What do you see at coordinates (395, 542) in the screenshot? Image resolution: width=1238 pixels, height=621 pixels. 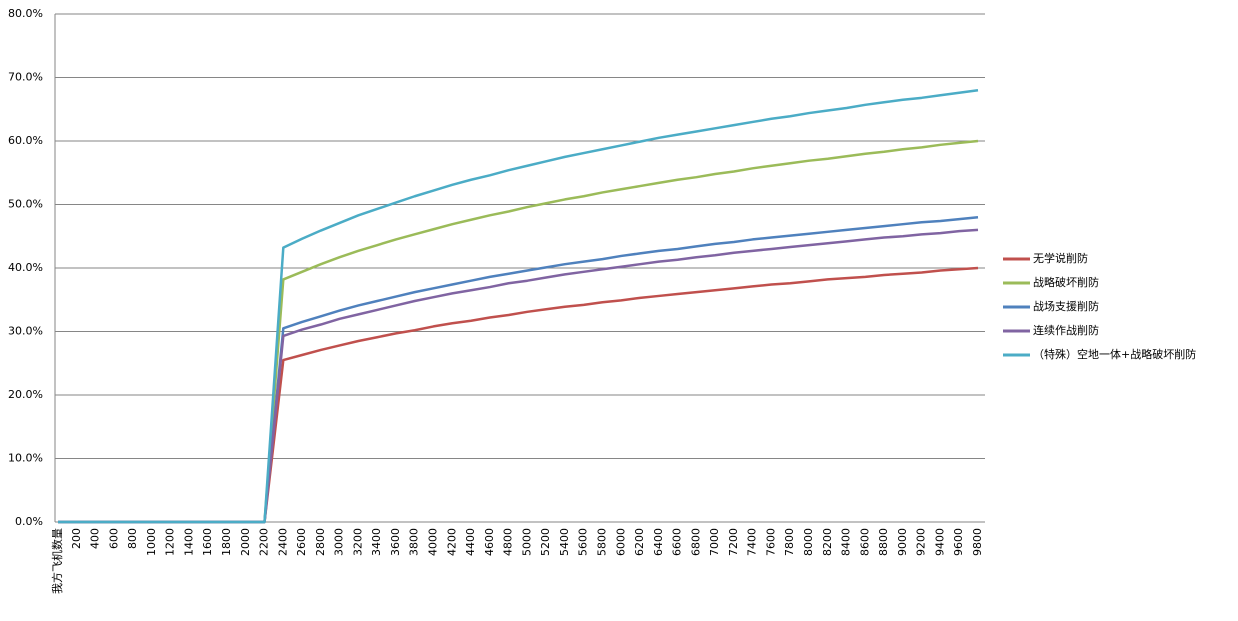 I see `x-tick-label: 3600` at bounding box center [395, 542].